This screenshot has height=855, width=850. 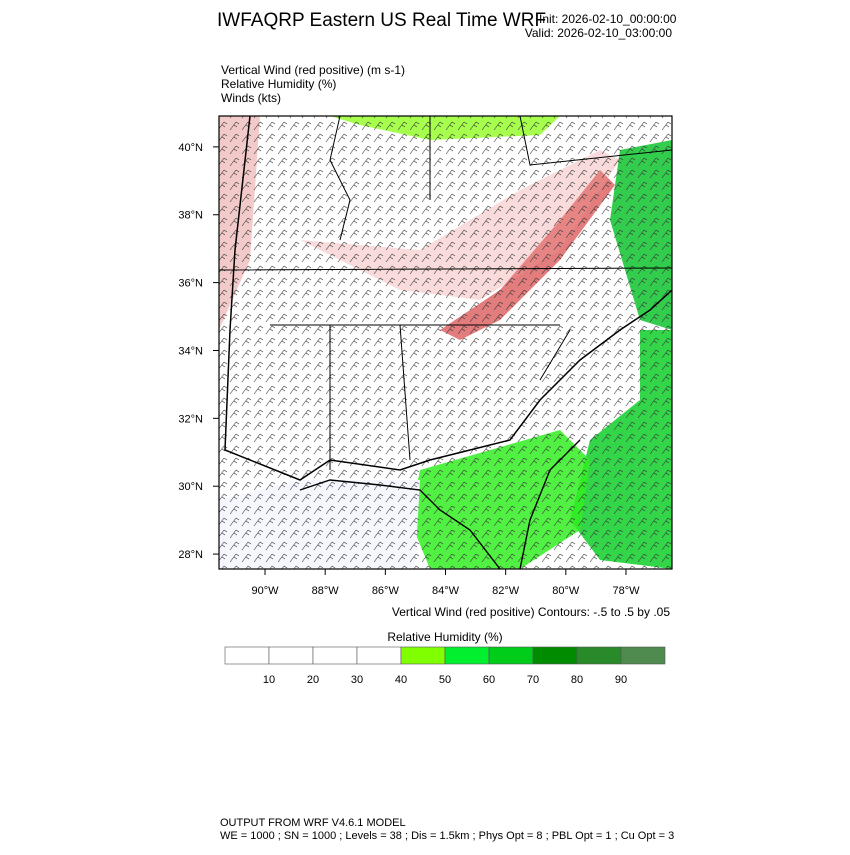 What do you see at coordinates (533, 680) in the screenshot?
I see `colorbar-label: 70` at bounding box center [533, 680].